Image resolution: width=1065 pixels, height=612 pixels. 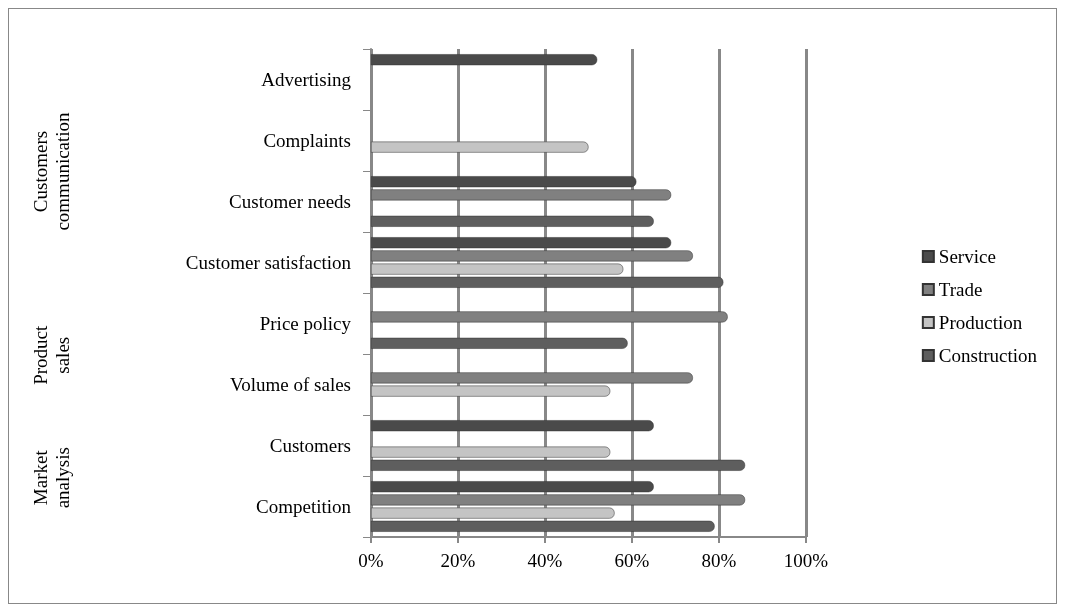 I want to click on x-tick-label: 0%, so click(x=371, y=560).